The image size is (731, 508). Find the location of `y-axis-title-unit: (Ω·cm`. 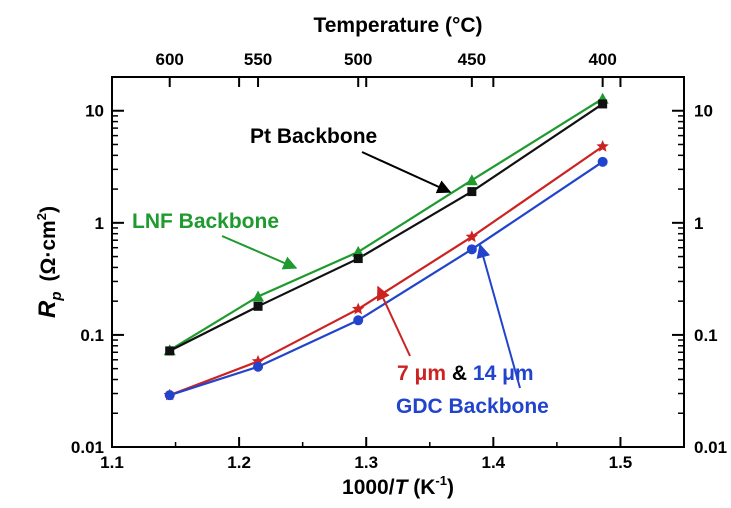

y-axis-title-unit: (Ω·cm is located at coordinates (48, 250).